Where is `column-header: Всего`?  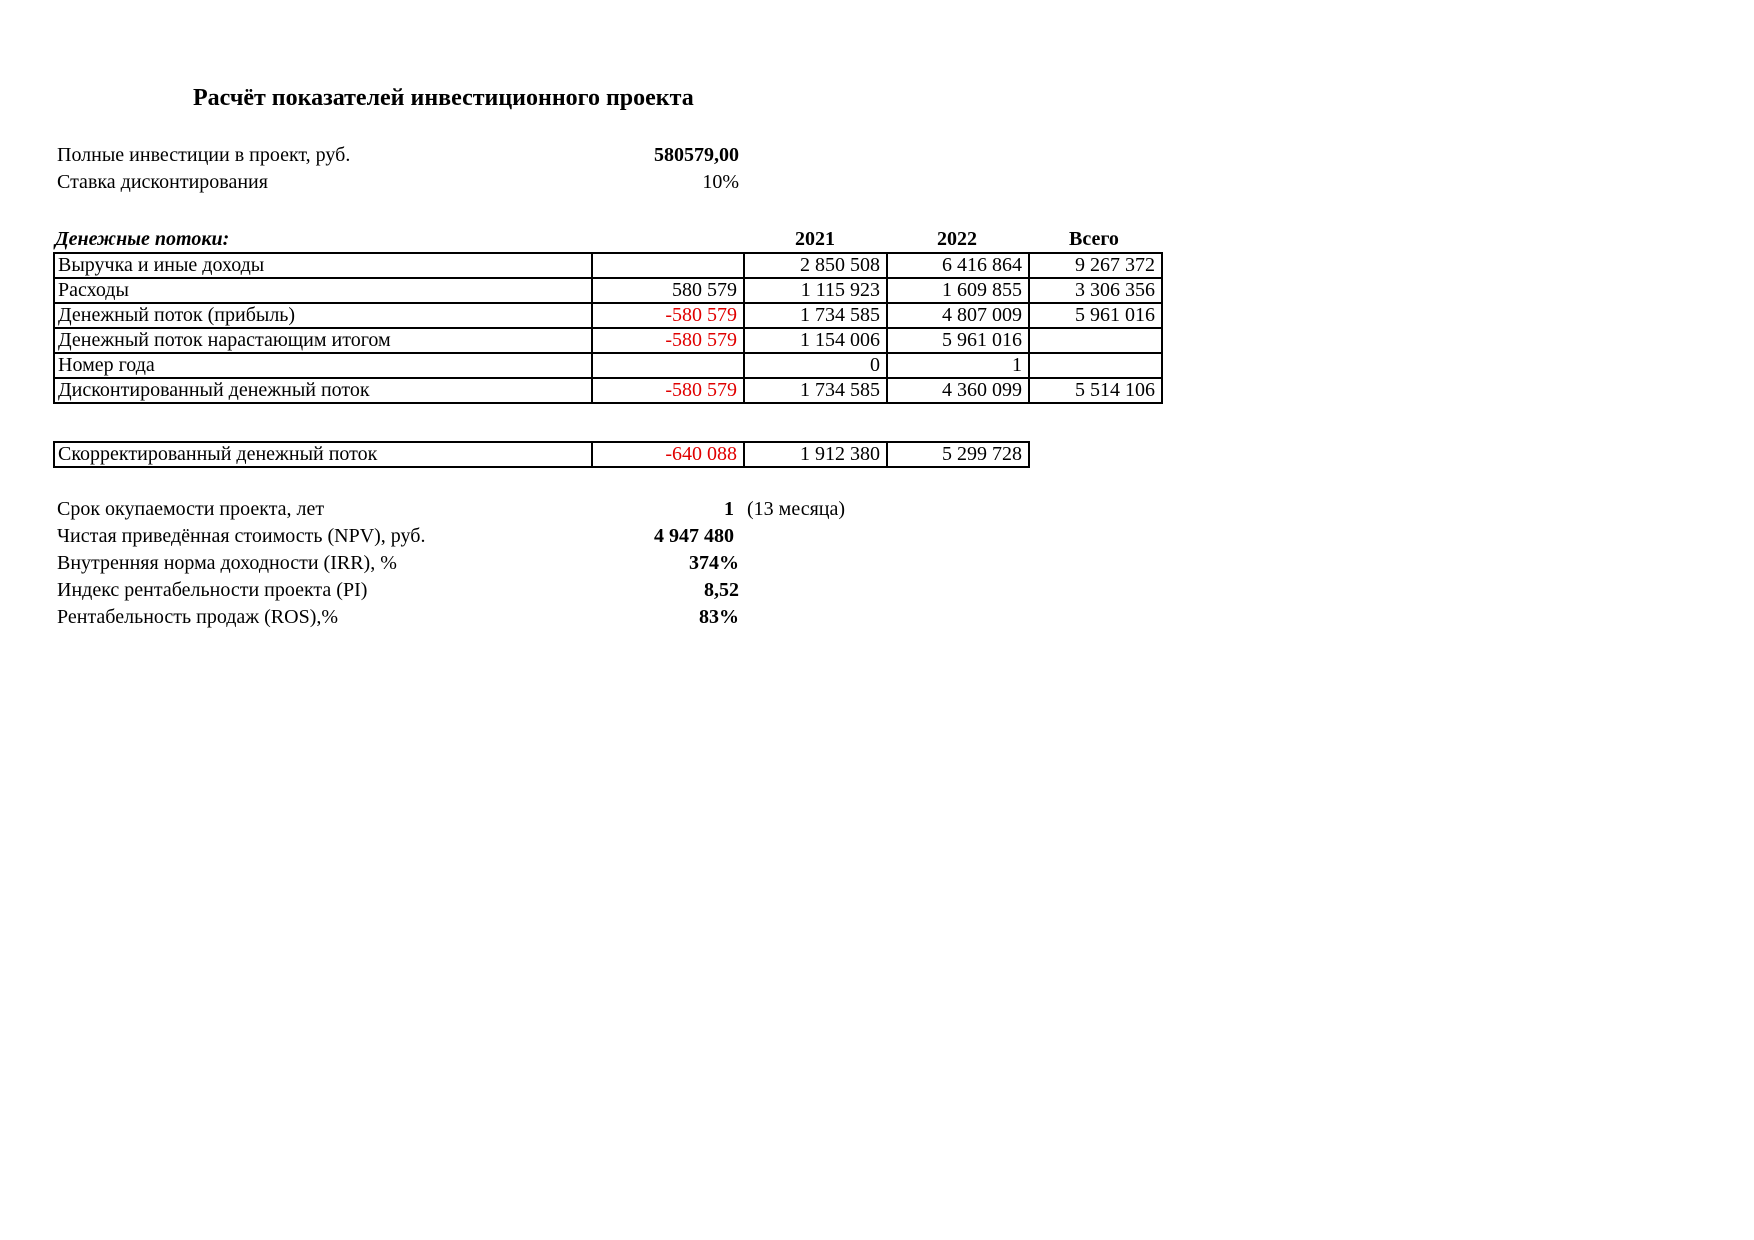
column-header: Всего is located at coordinates (1094, 239).